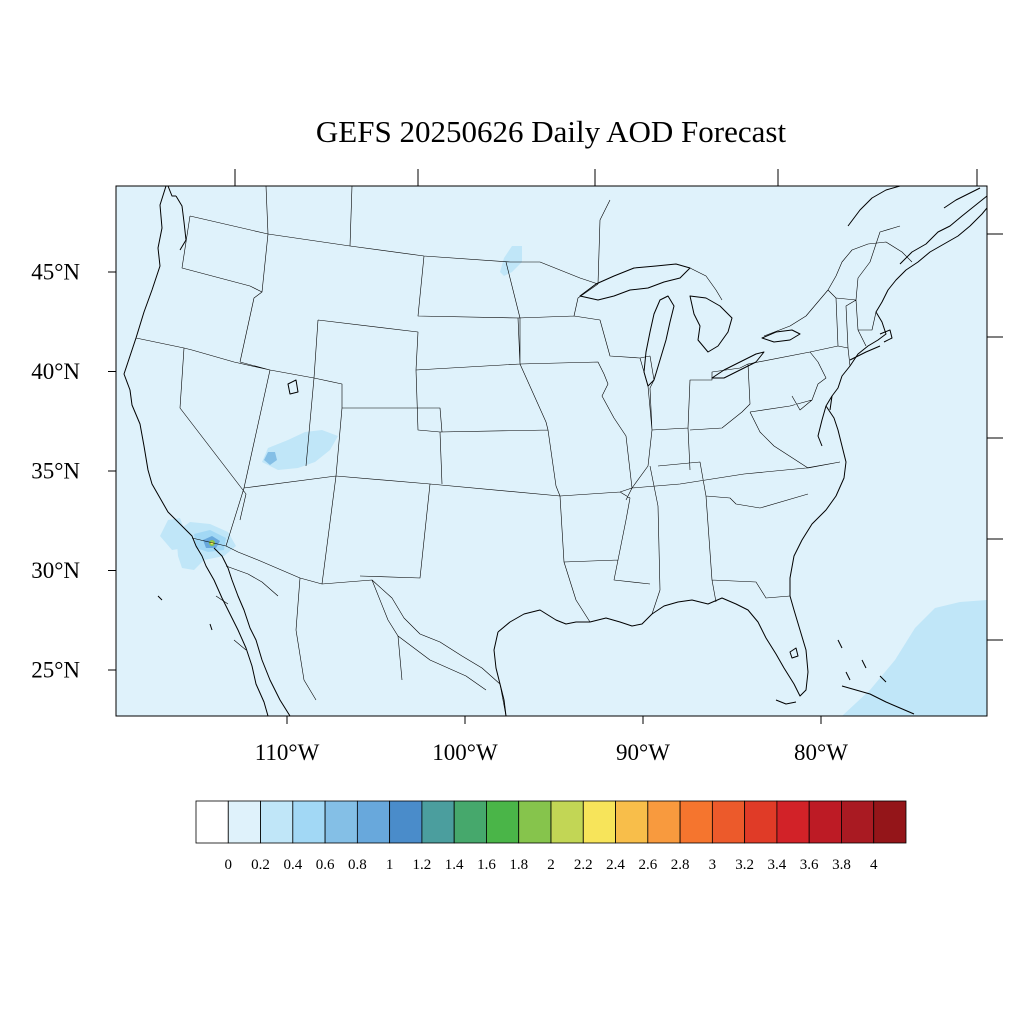 This screenshot has width=1024, height=1024. I want to click on colorbar-label: 0.6, so click(325, 865).